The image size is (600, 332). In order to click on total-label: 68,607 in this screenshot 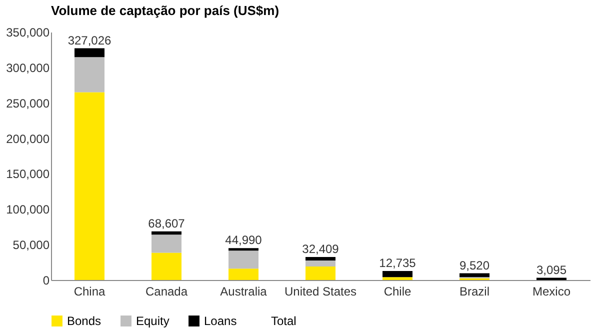, I will do `click(167, 223)`.